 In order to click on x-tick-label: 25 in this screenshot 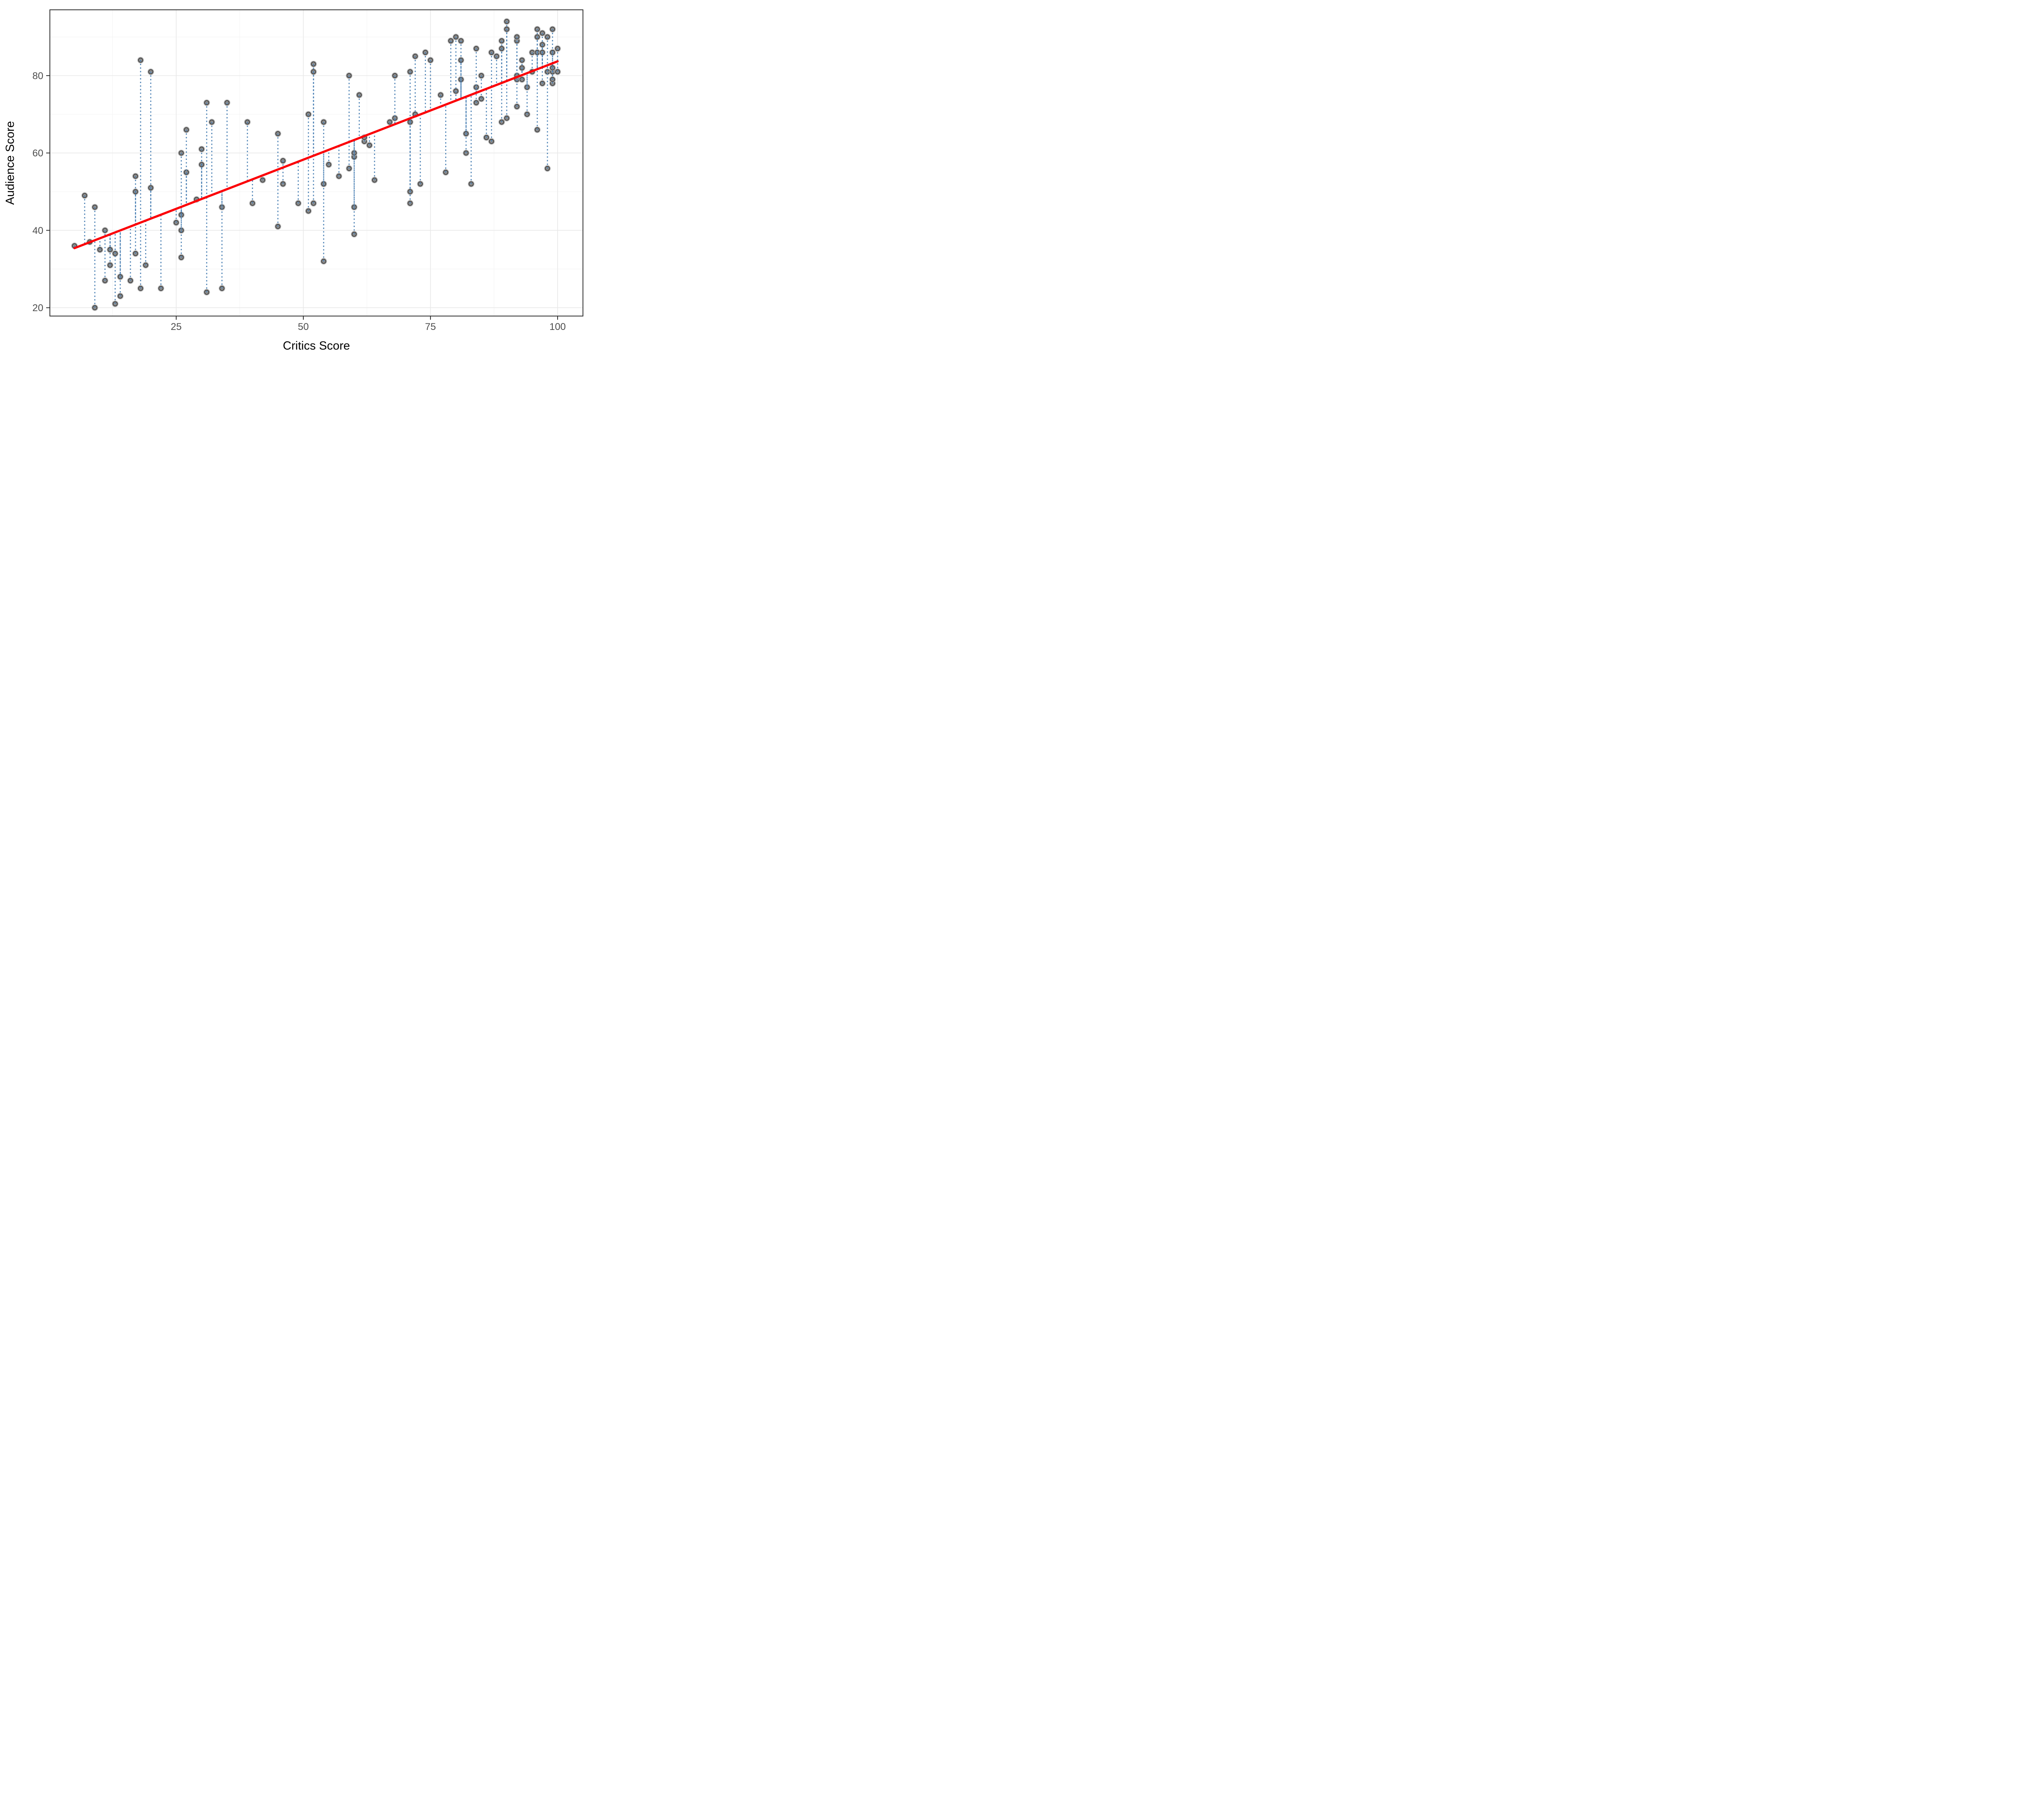, I will do `click(176, 326)`.